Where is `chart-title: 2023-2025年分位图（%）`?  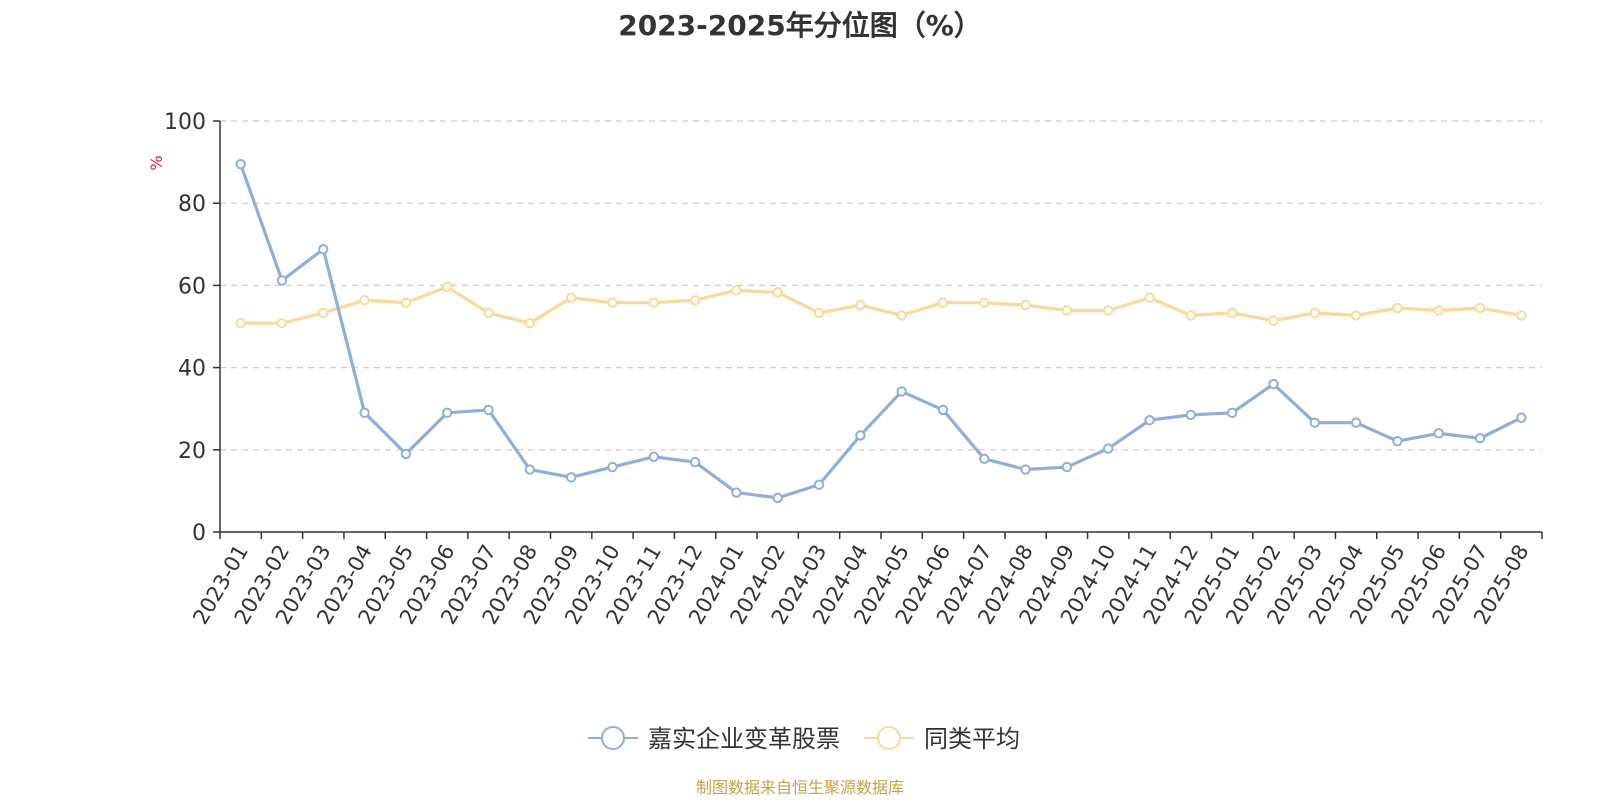
chart-title: 2023-2025年分位图（%） is located at coordinates (800, 25).